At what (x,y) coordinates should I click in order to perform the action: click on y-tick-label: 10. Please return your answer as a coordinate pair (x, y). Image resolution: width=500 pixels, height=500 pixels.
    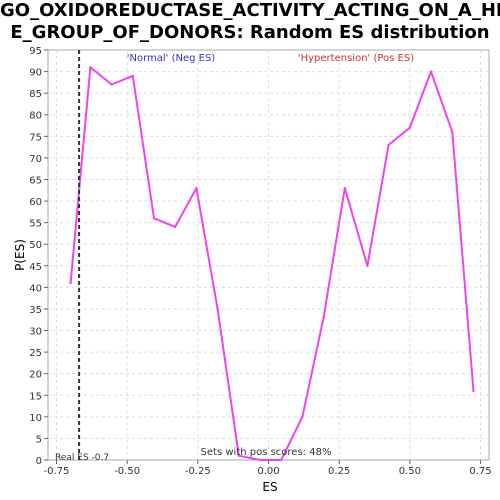
    Looking at the image, I should click on (35, 418).